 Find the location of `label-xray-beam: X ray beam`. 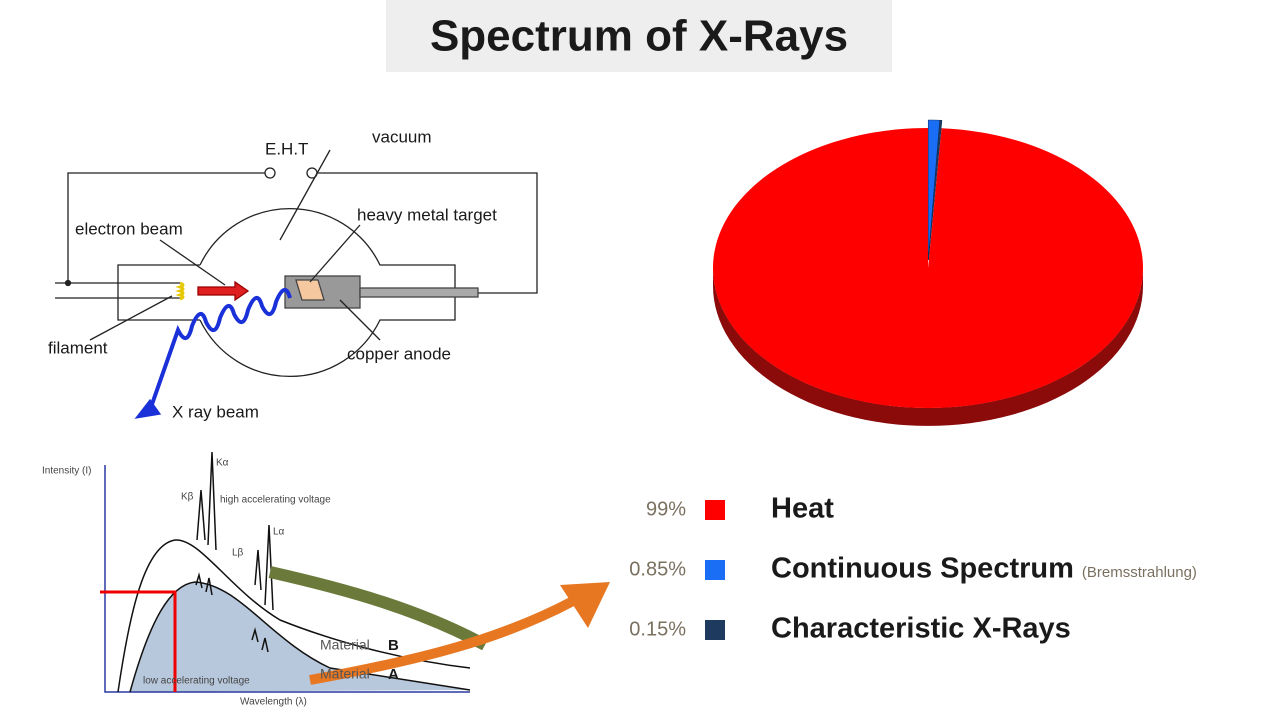

label-xray-beam: X ray beam is located at coordinates (215, 411).